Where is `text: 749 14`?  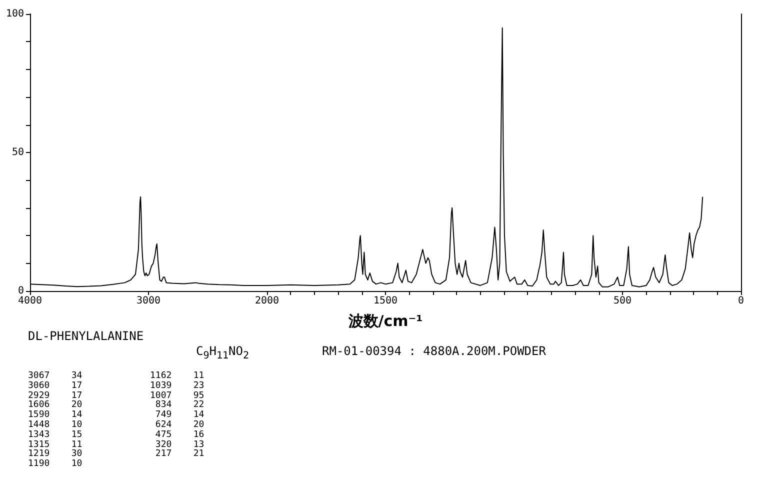
text: 749 14 is located at coordinates (179, 415).